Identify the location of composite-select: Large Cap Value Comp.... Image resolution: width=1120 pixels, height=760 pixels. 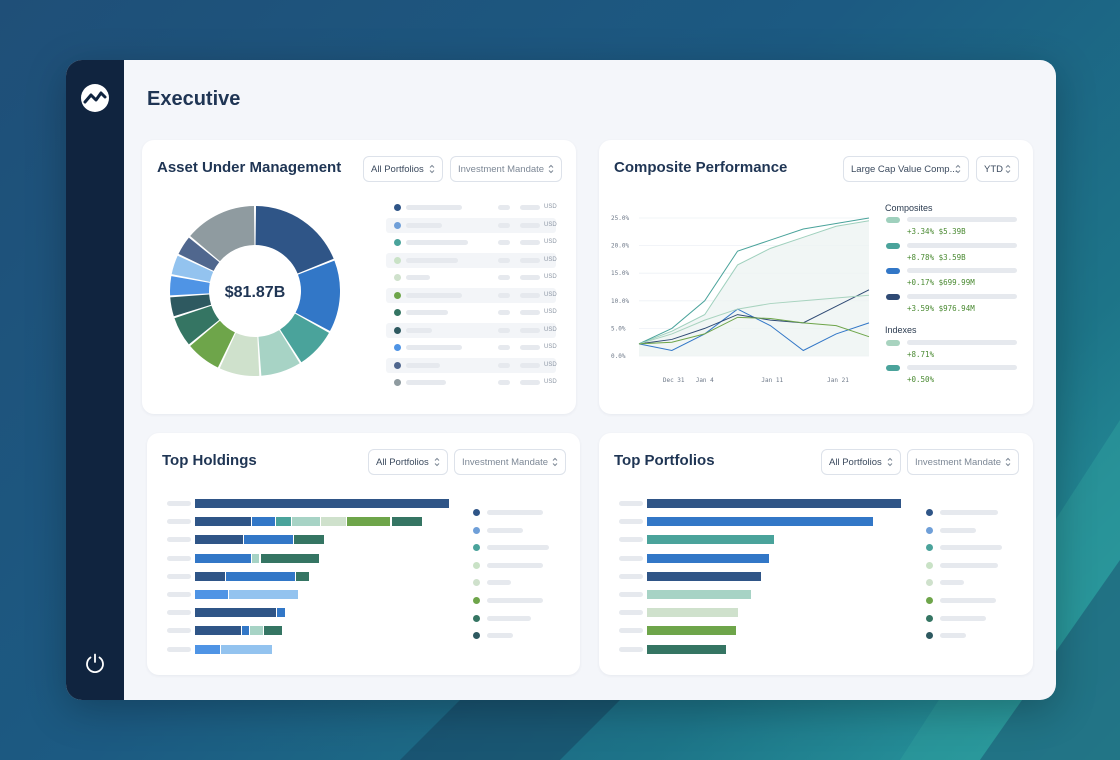
(906, 169).